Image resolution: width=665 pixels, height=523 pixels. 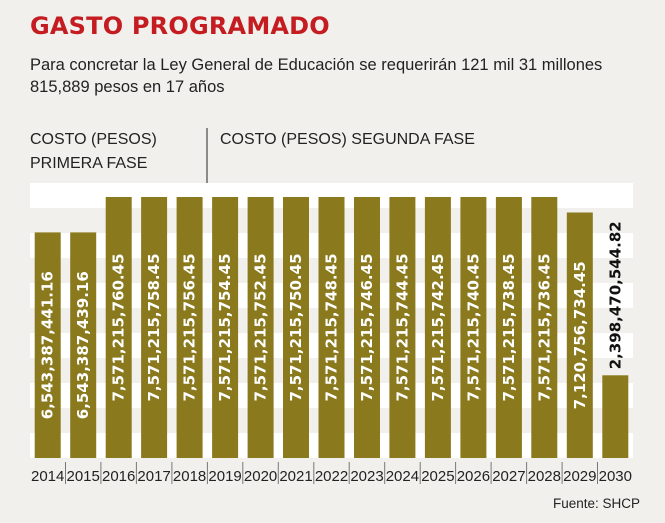 I want to click on bar-2028, so click(x=544, y=327).